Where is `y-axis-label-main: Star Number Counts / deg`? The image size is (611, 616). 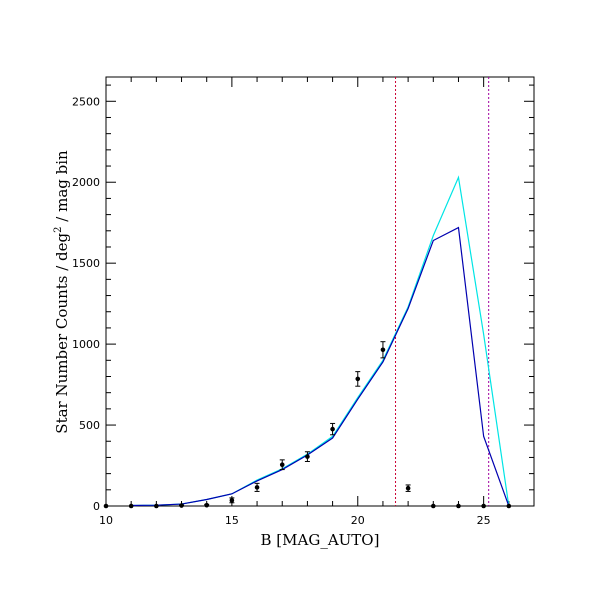
y-axis-label-main: Star Number Counts / deg is located at coordinates (62, 332).